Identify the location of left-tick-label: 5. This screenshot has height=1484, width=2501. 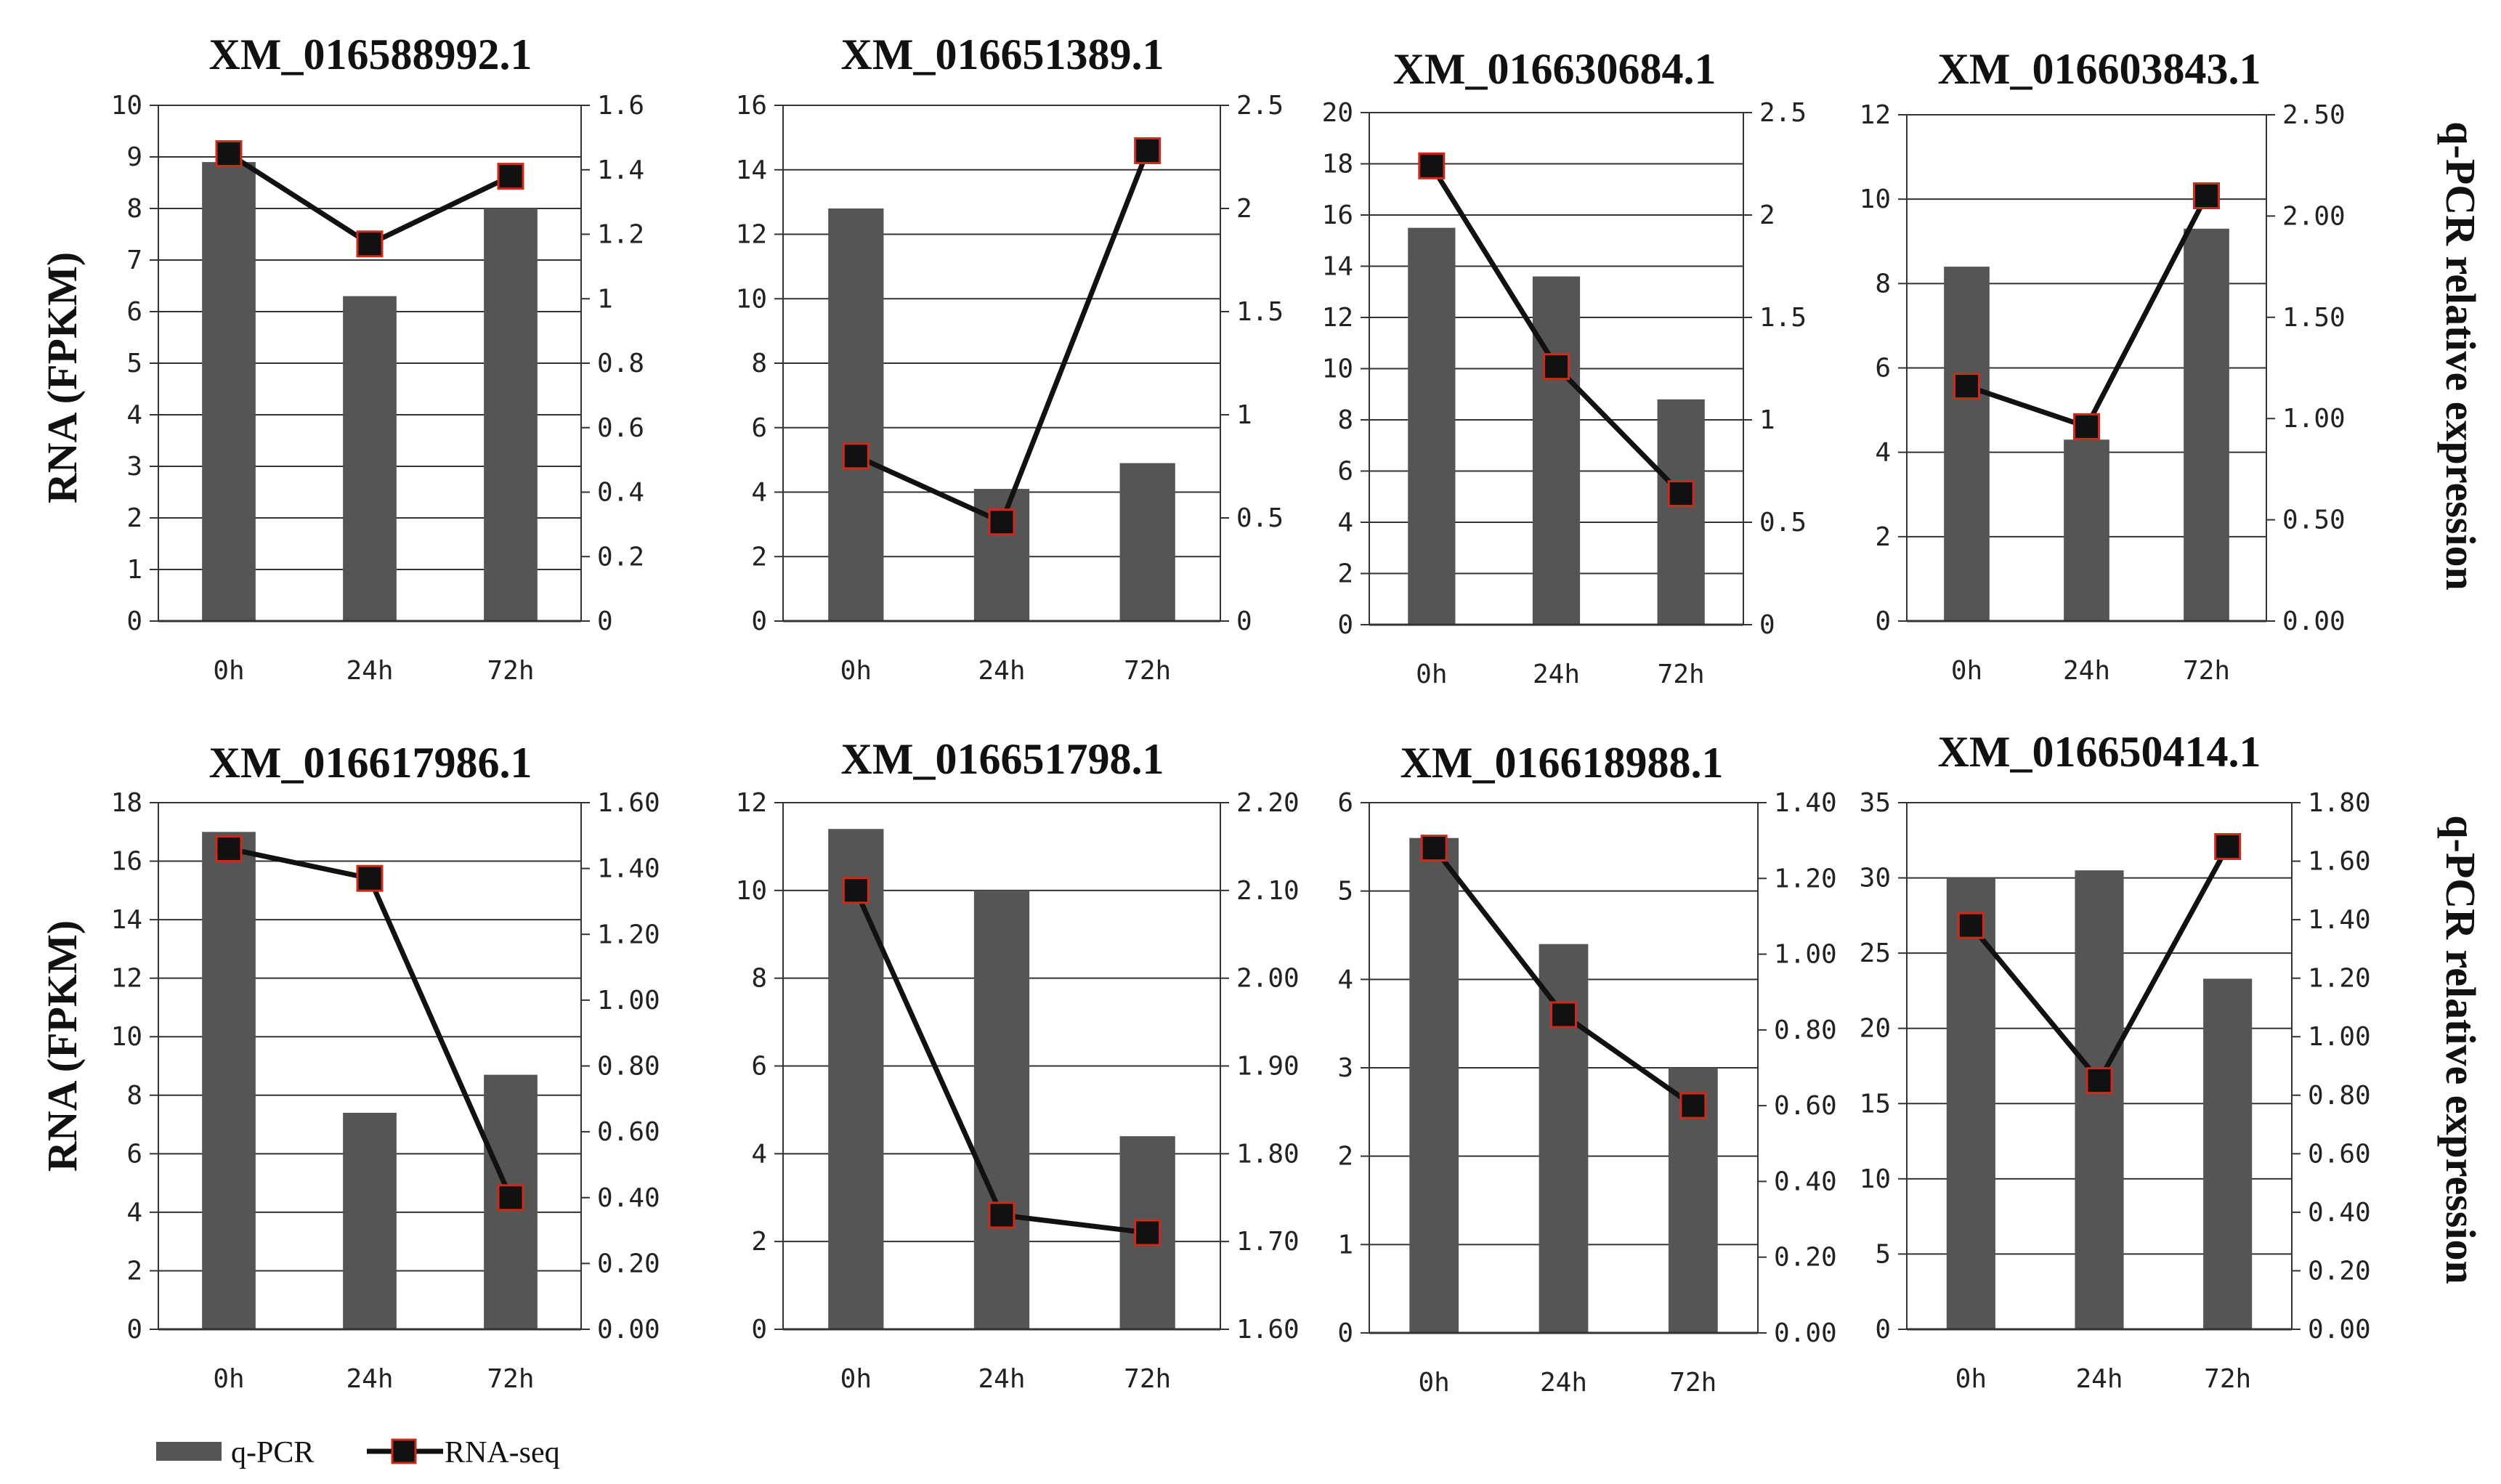
(134, 363).